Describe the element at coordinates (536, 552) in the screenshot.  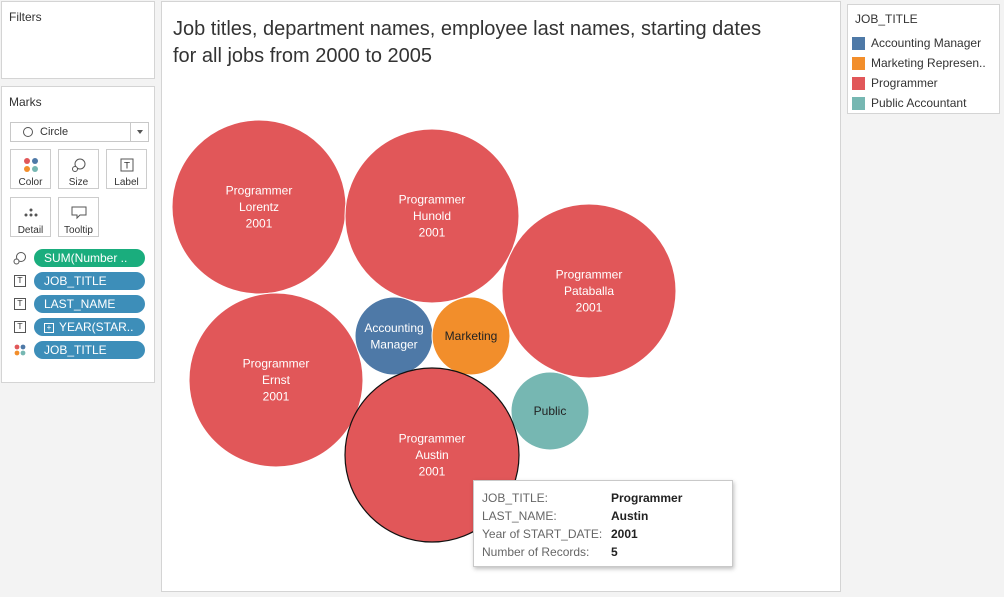
I see `tooltip-key: Number of Records:` at that location.